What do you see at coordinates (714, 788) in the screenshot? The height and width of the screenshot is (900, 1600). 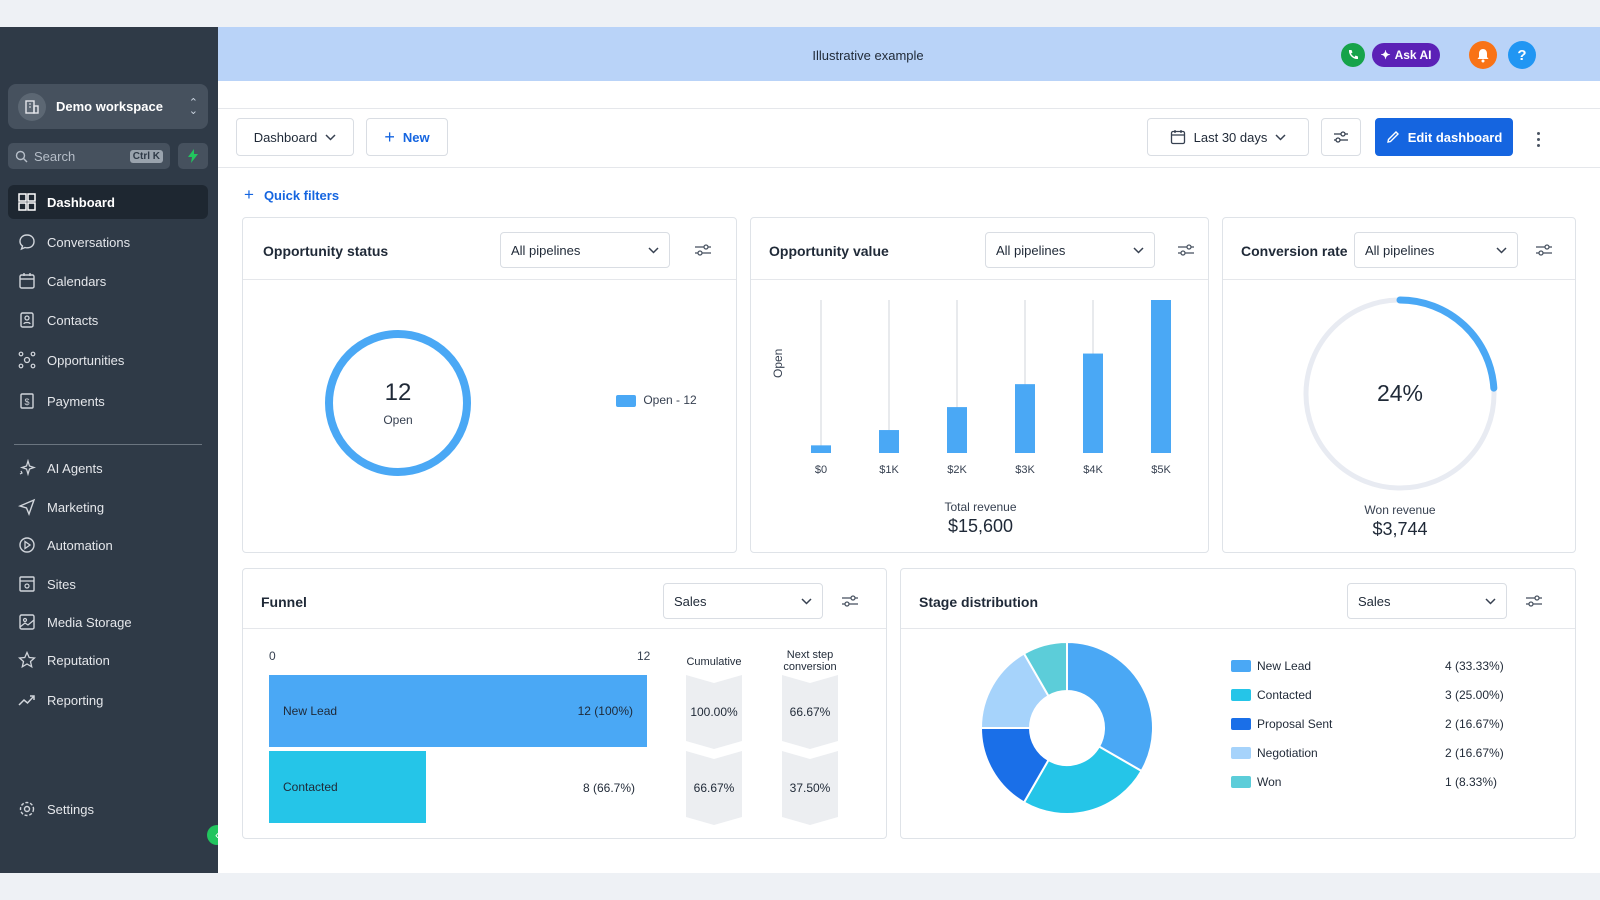 I see `cumulative-cell: 66.67%` at bounding box center [714, 788].